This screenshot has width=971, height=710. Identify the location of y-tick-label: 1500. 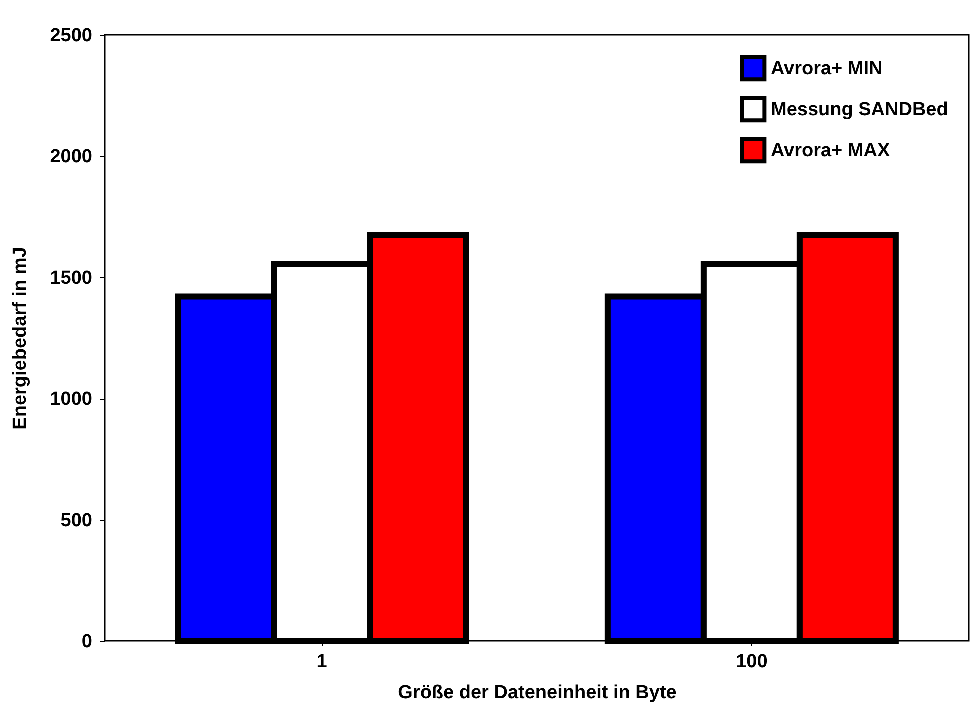
(71, 278).